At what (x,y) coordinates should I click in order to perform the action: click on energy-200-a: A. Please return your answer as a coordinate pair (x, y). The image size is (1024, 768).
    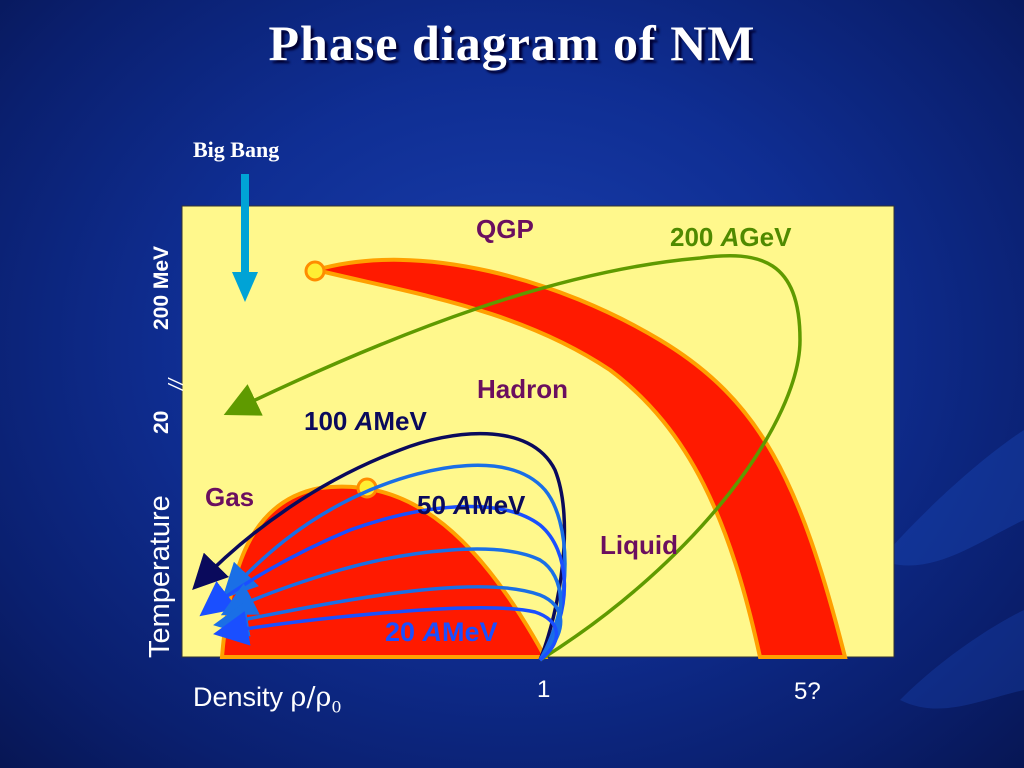
    Looking at the image, I should click on (730, 237).